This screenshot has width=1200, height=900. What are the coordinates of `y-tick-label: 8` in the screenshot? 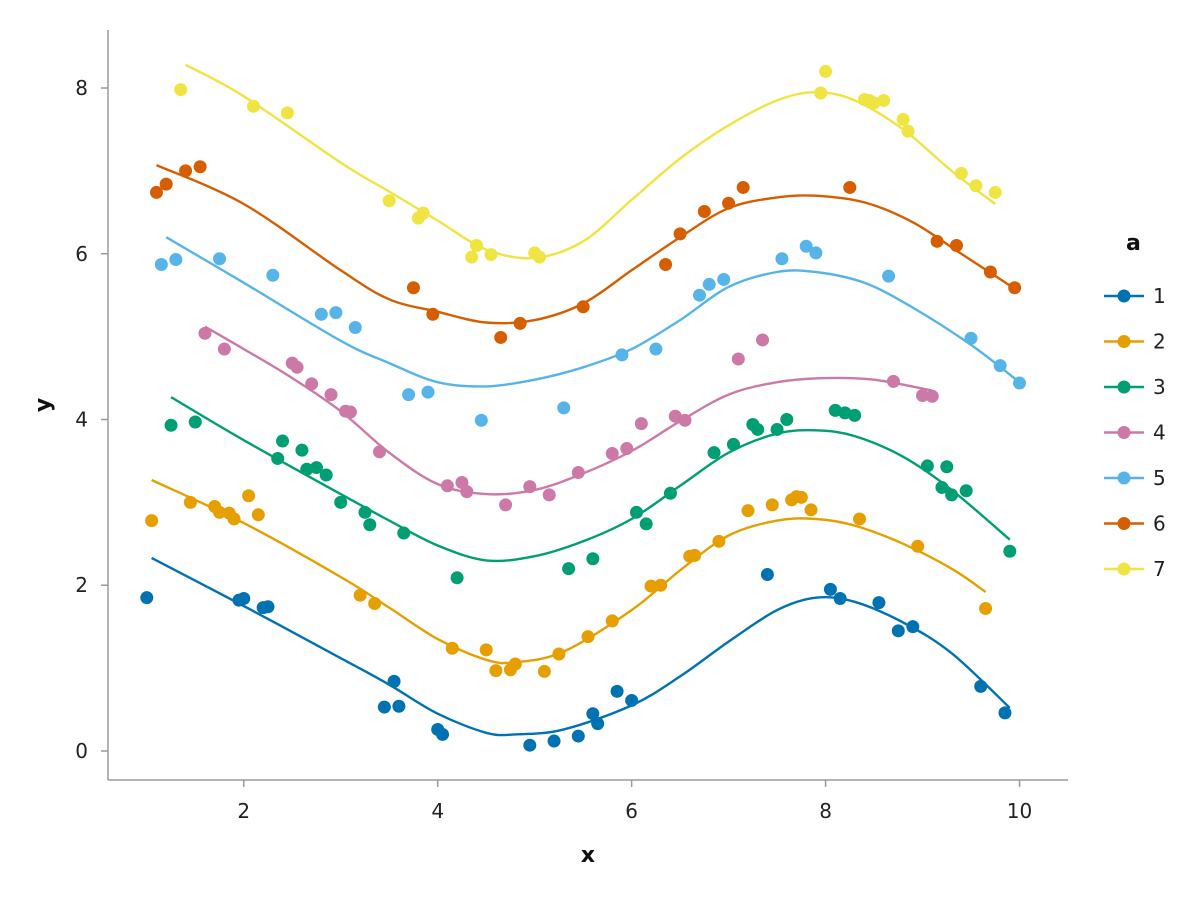 It's located at (81, 88).